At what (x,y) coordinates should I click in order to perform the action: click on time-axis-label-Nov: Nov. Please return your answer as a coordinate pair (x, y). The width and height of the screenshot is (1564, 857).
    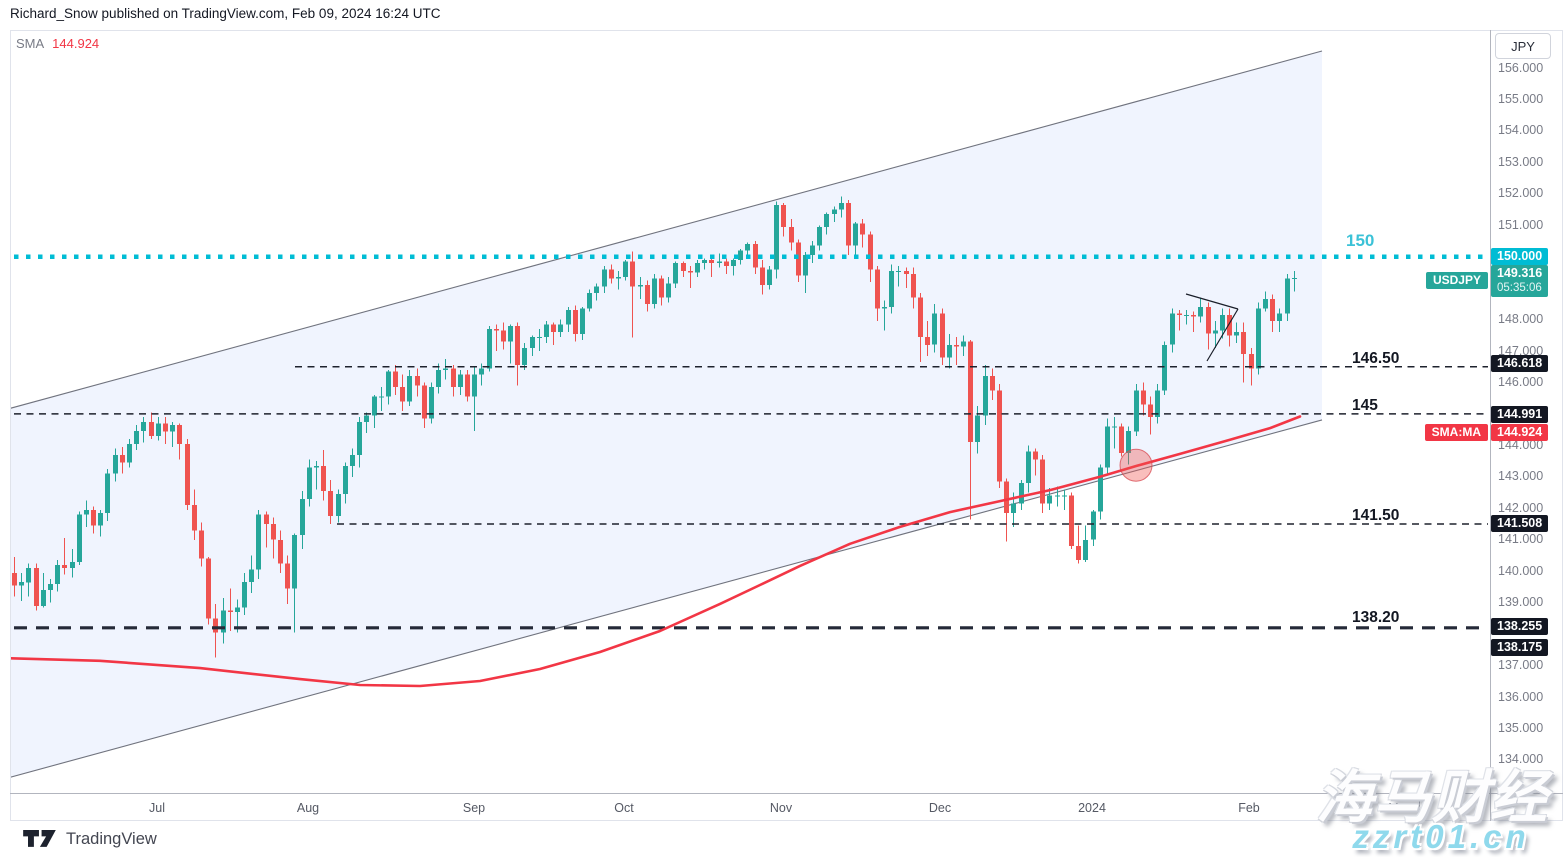
    Looking at the image, I should click on (781, 808).